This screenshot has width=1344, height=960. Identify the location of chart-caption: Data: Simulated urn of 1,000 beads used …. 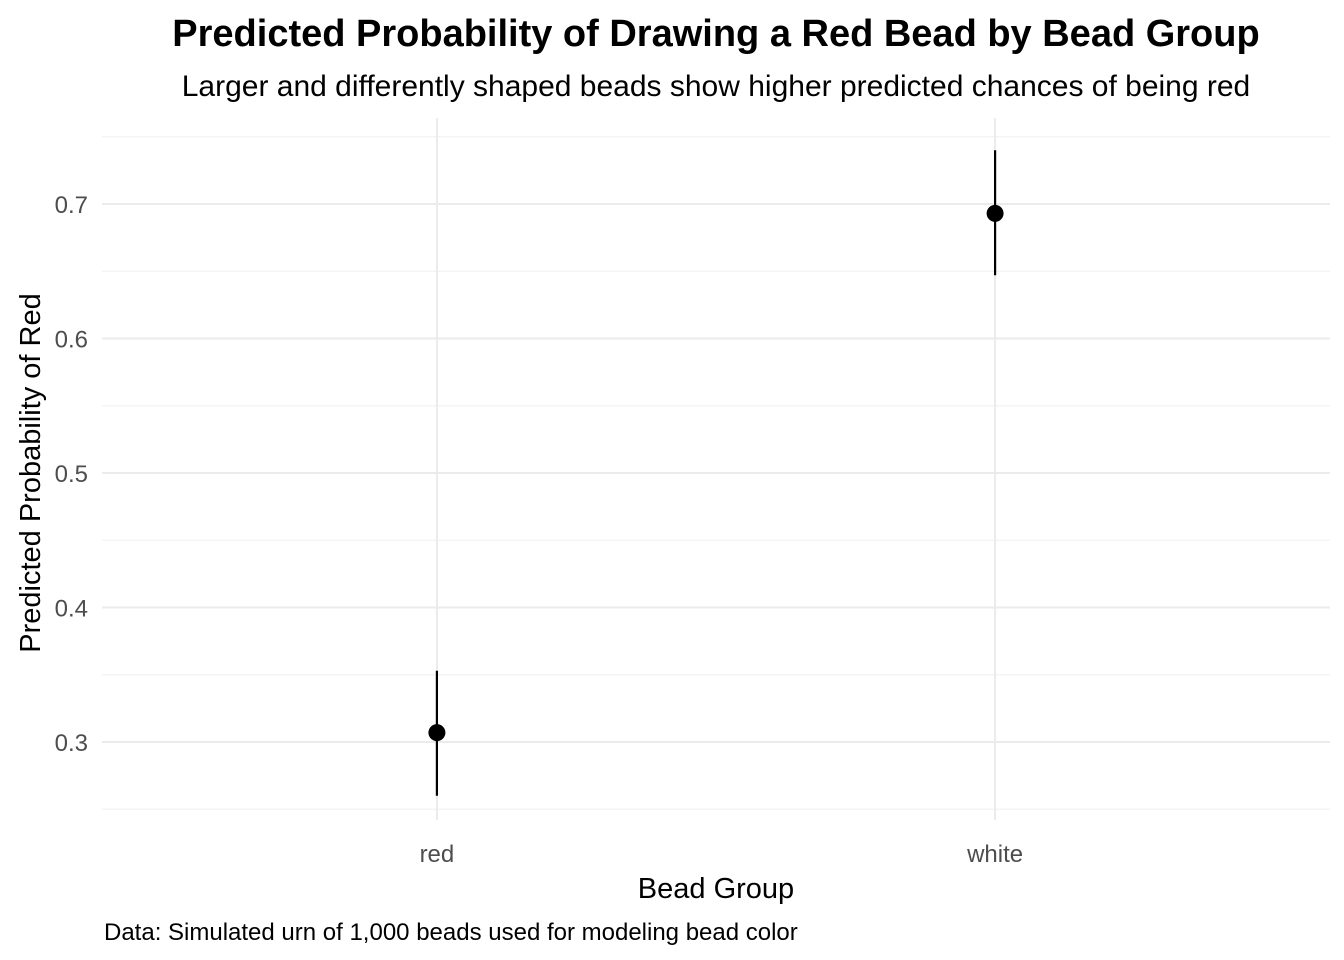
(451, 932).